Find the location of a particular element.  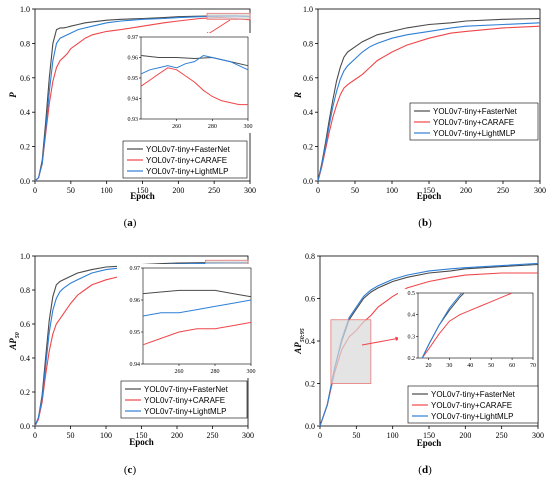

inset-plot: 260 280 300 0.94 0.95 0.96 0.97 is located at coordinates (186, 321).